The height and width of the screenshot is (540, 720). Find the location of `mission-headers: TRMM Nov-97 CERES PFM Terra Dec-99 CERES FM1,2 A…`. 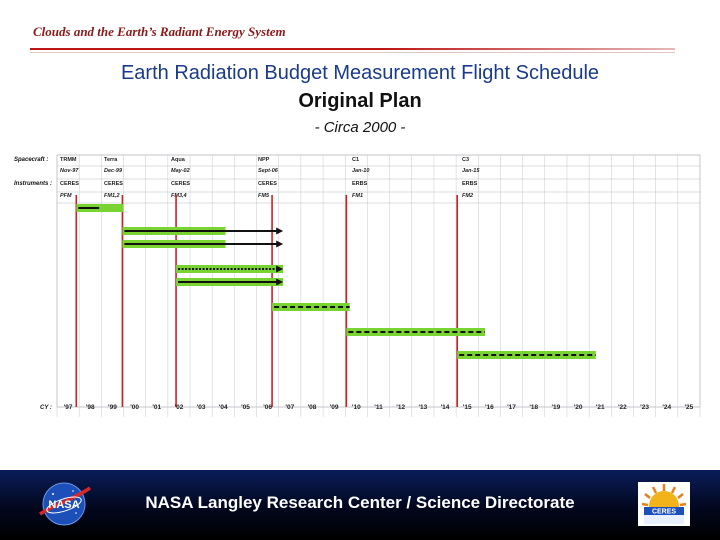

mission-headers: TRMM Nov-97 CERES PFM Terra Dec-99 CERES FM1,2 A… is located at coordinates (270, 178).